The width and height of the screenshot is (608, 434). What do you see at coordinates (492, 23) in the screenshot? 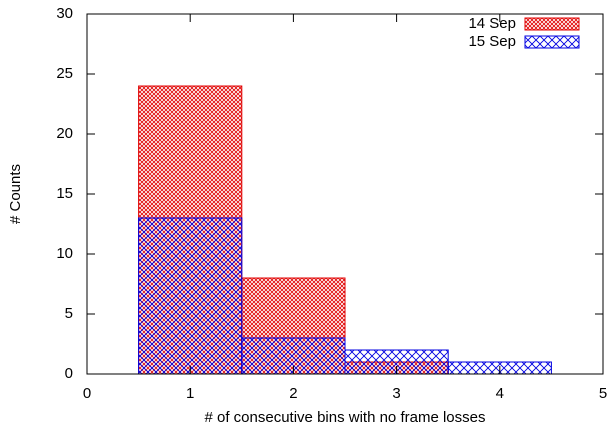
I see `legend-label: 14 Sep` at bounding box center [492, 23].